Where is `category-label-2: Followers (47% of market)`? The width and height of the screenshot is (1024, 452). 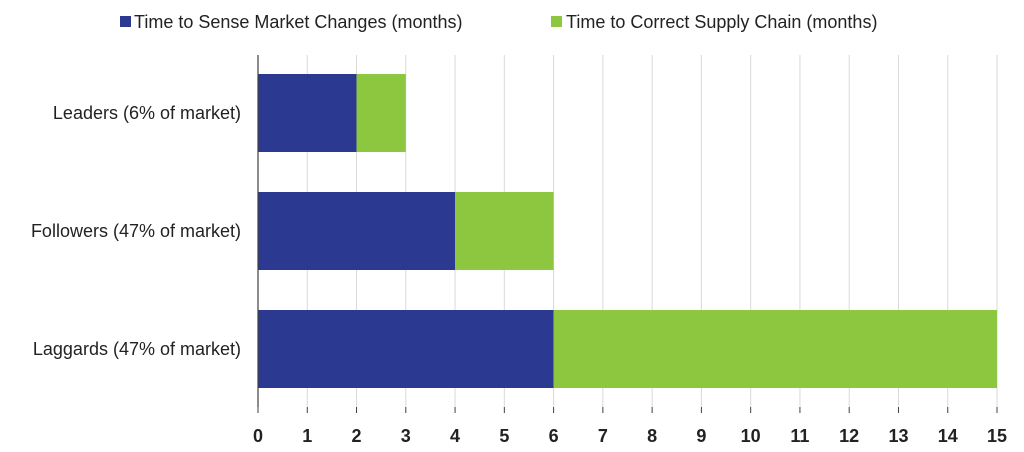
category-label-2: Followers (47% of market) is located at coordinates (136, 231).